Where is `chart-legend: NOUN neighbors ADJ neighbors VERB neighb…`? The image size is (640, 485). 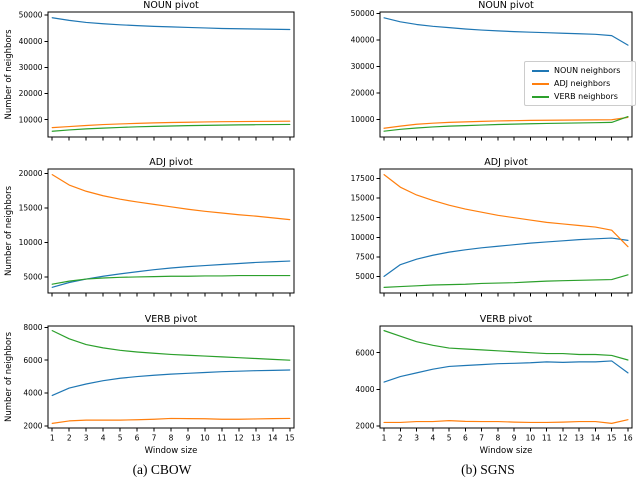
chart-legend: NOUN neighbors ADJ neighbors VERB neighb… is located at coordinates (580, 83).